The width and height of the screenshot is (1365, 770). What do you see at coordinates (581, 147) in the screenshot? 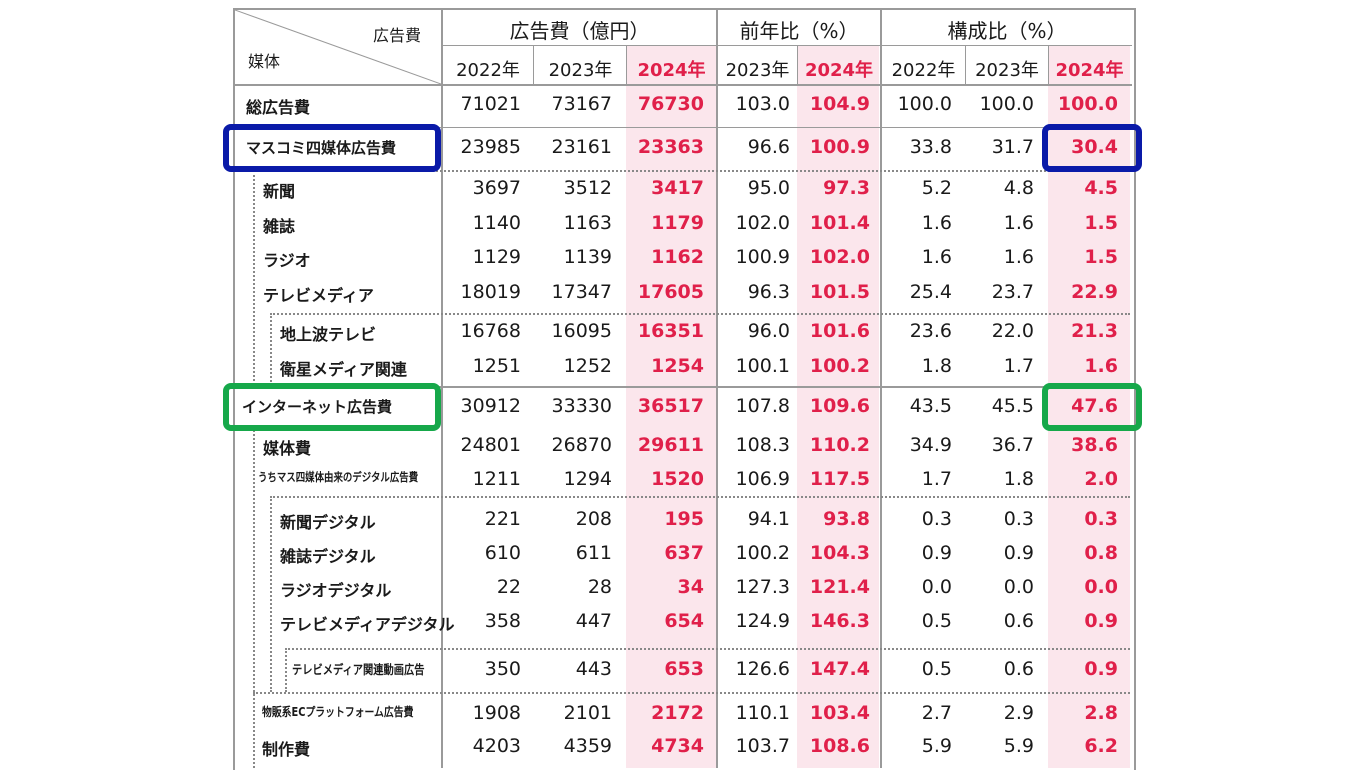
I see `table-cell: 23161` at bounding box center [581, 147].